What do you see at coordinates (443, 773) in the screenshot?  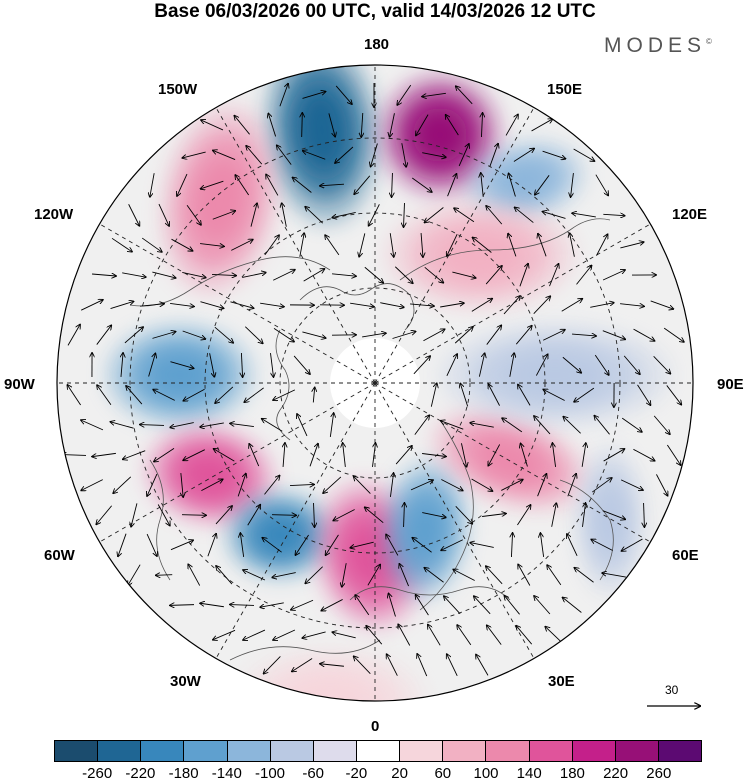 I see `colorbar-tick-label: 60` at bounding box center [443, 773].